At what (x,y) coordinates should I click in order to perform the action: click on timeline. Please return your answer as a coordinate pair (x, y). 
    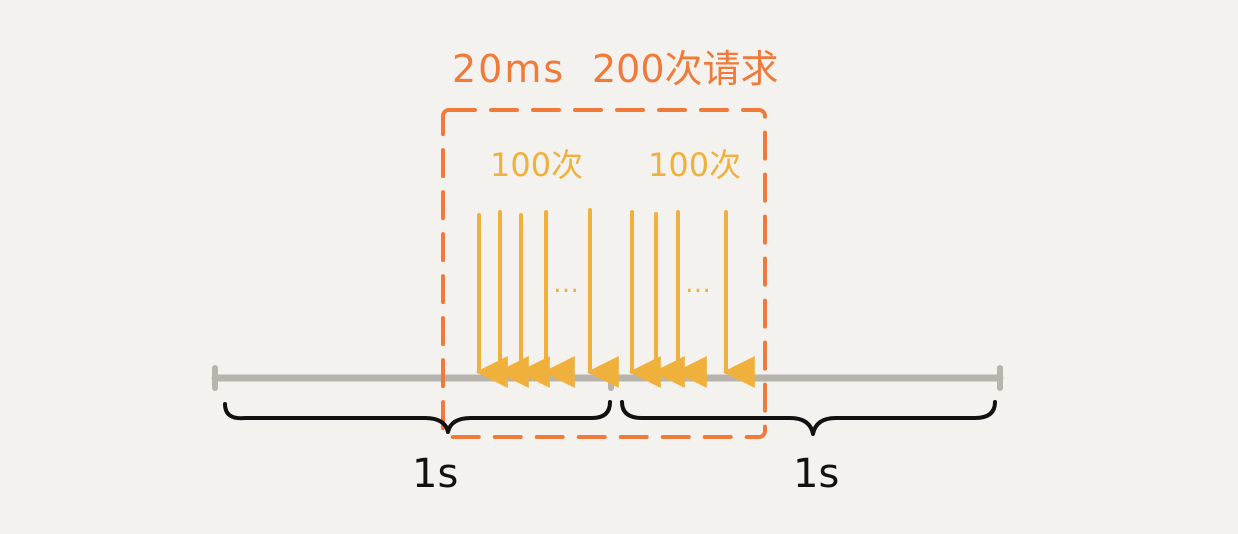
    Looking at the image, I should click on (607, 377).